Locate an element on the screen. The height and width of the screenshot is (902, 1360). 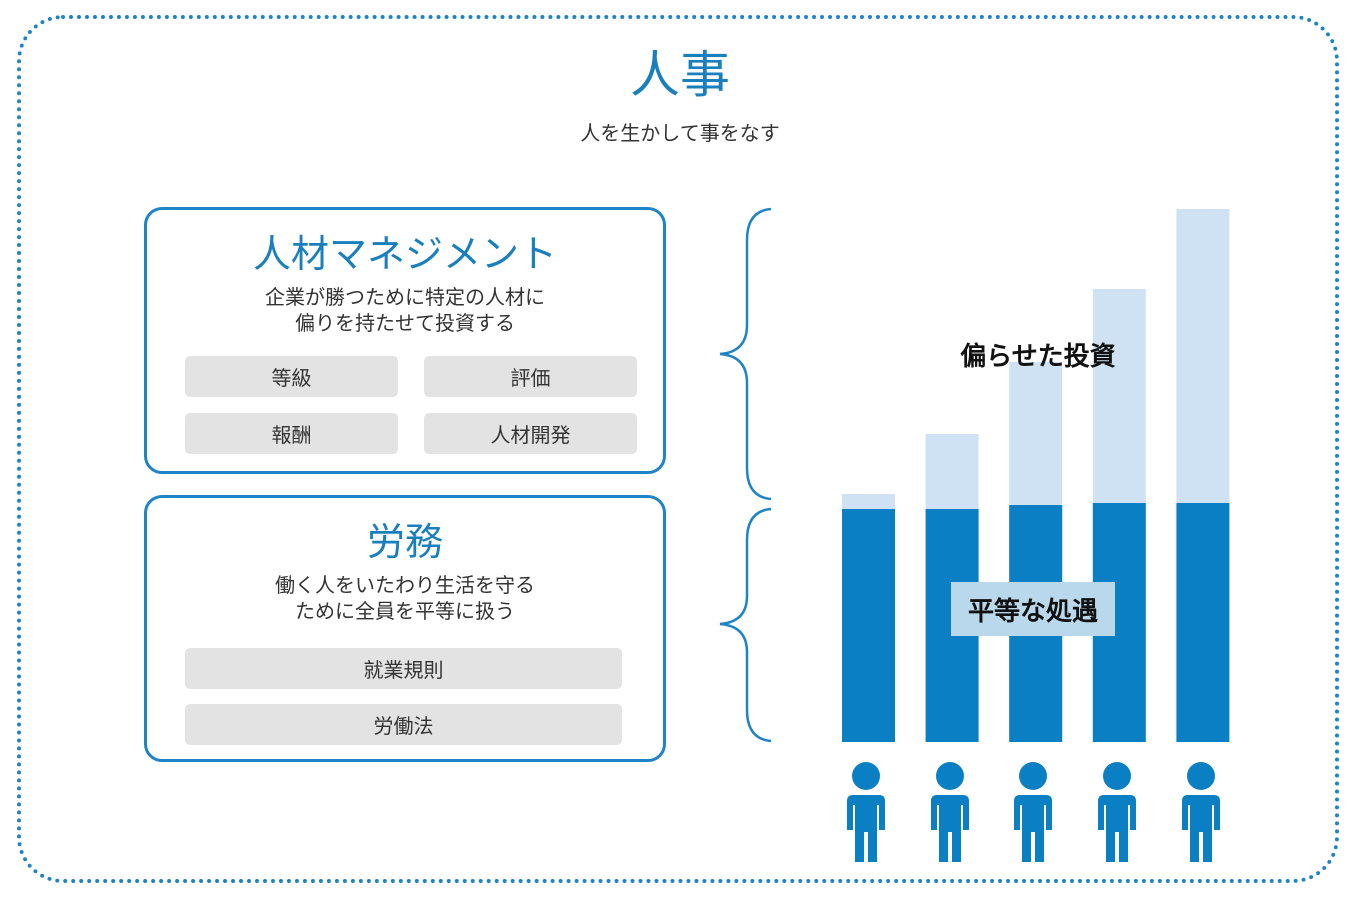
page-title: 人事 is located at coordinates (680, 75).